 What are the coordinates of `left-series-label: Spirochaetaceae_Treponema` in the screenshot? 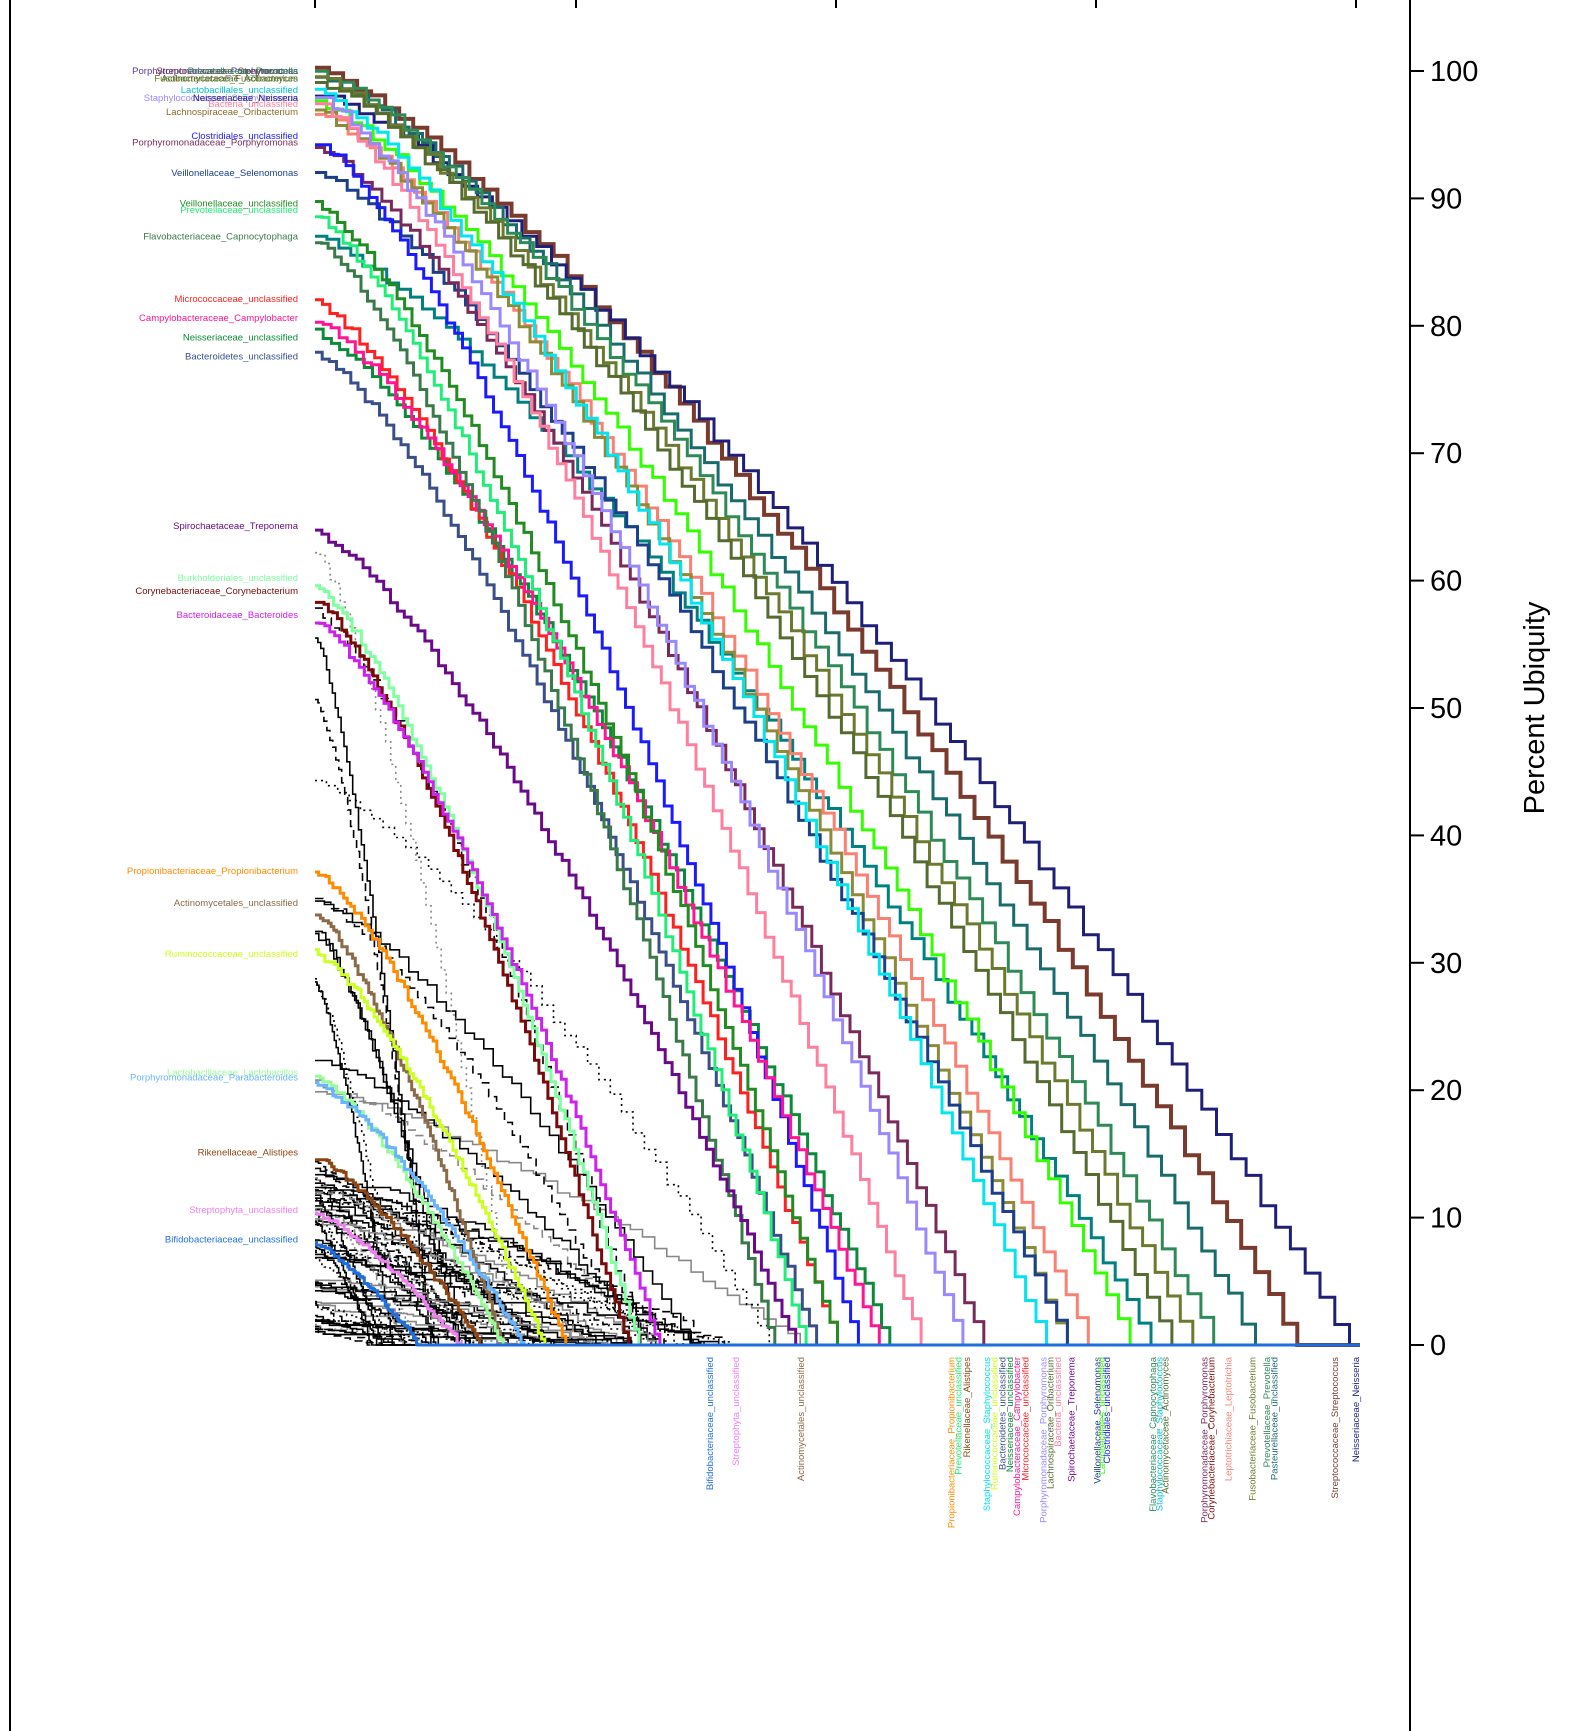 It's located at (236, 526).